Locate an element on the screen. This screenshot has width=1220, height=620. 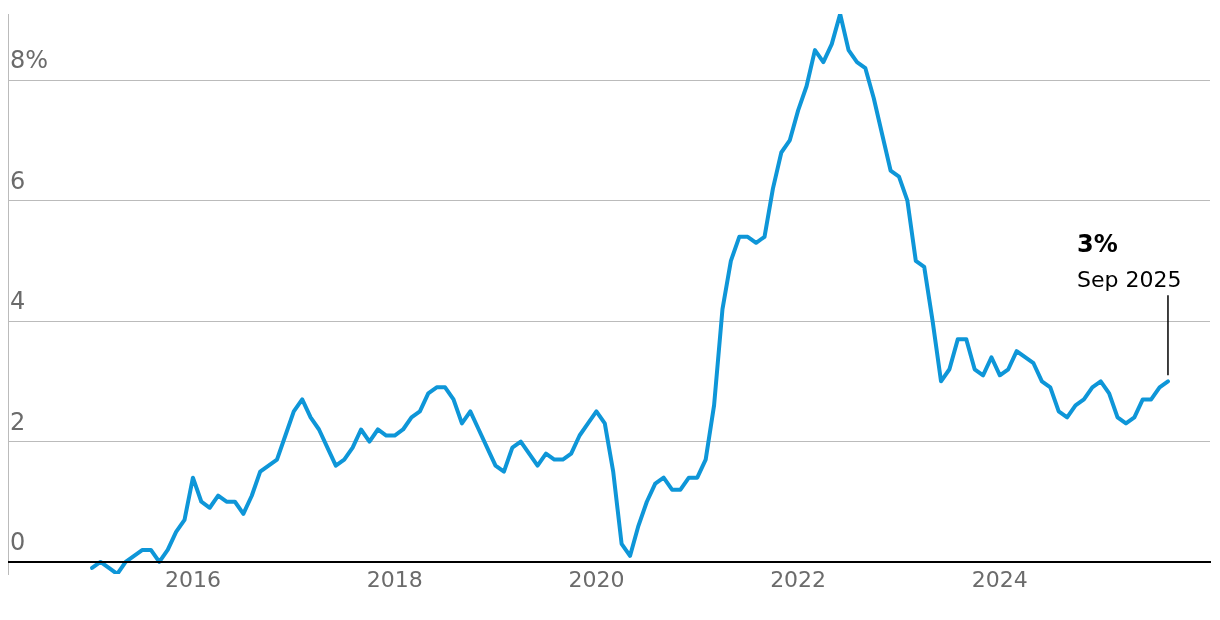
annotation: 3% Sep 2025 is located at coordinates (1129, 261).